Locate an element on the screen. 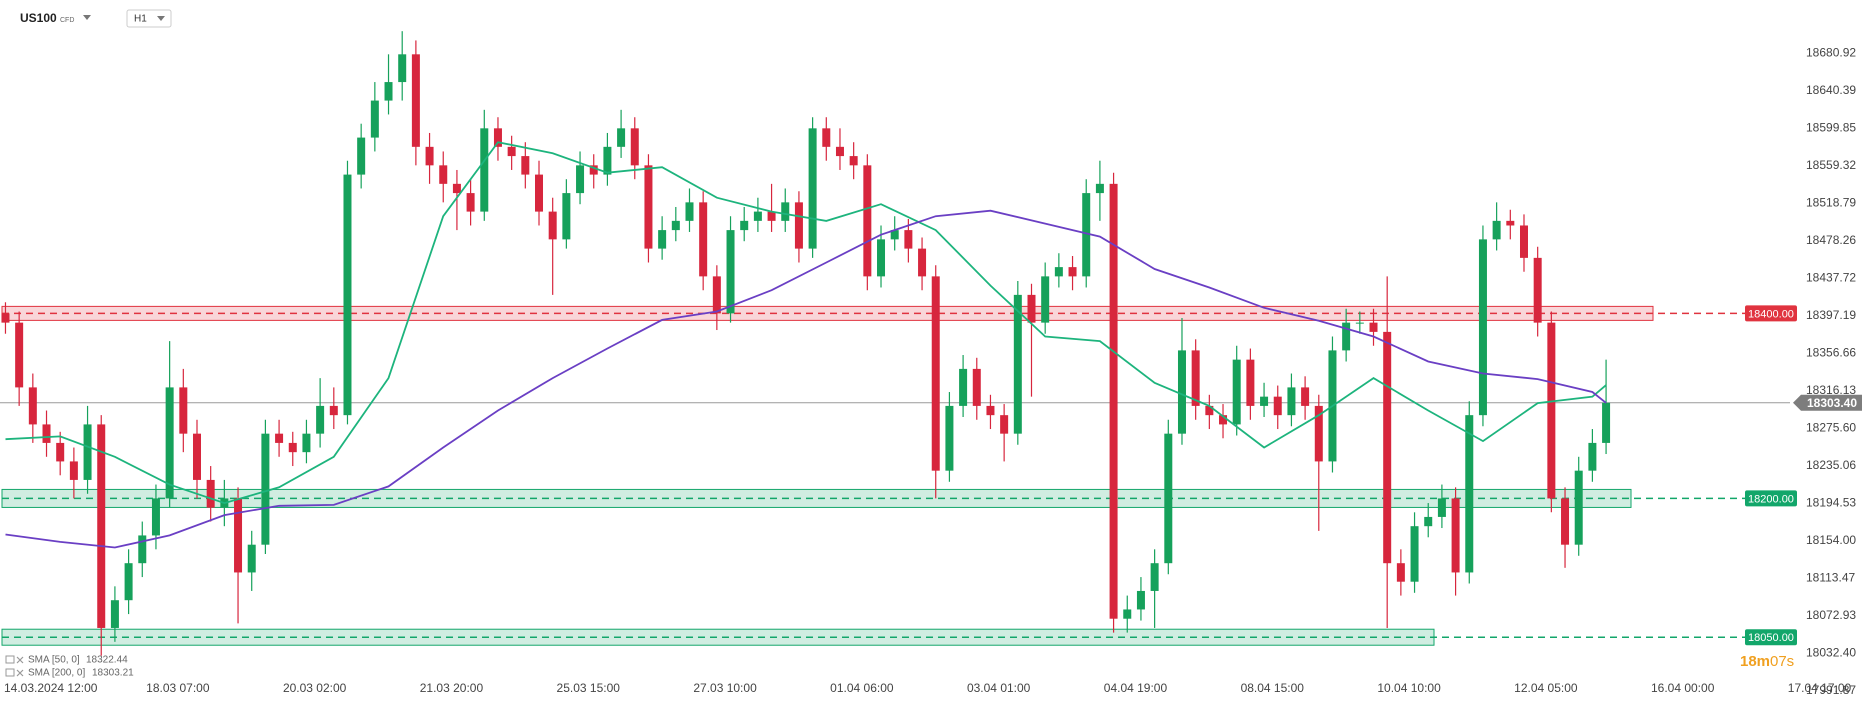 The width and height of the screenshot is (1866, 707). legend-value: 18322.44 is located at coordinates (107, 660).